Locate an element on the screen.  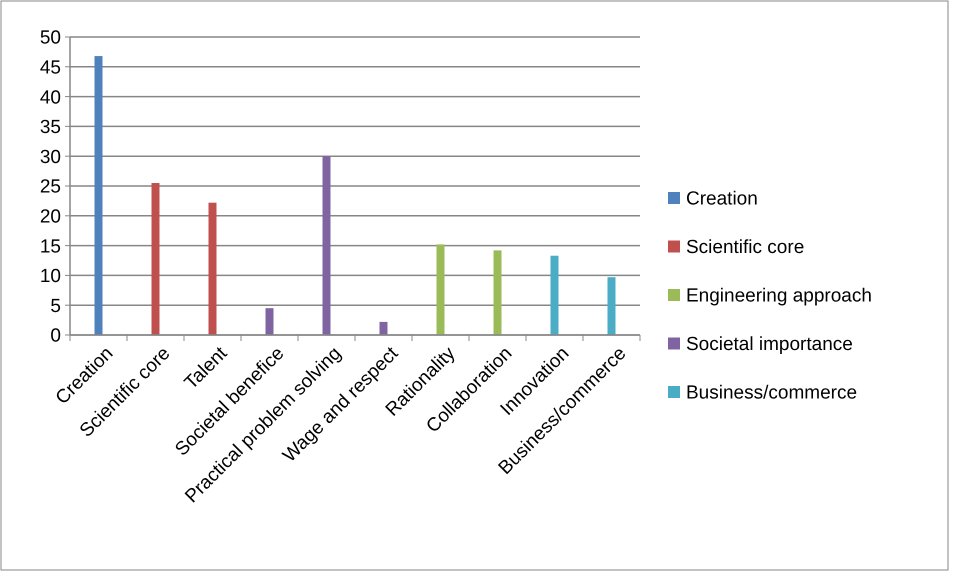
y-tick-label: 45 is located at coordinates (50, 67).